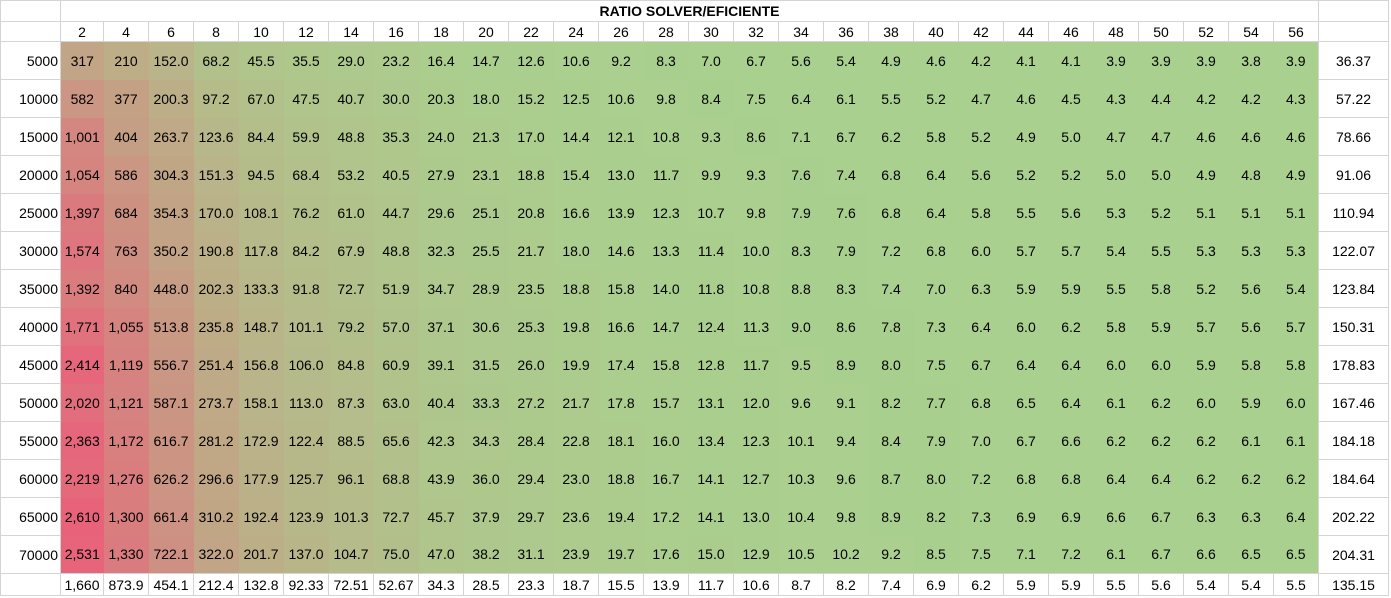 This screenshot has height=598, width=1391. Describe the element at coordinates (171, 326) in the screenshot. I see `data-cell: 513.8` at that location.